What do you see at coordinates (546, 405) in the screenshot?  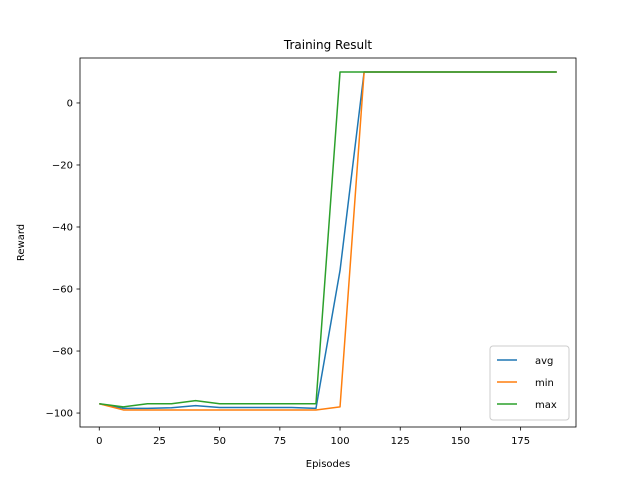 I see `legend-label-max: max` at bounding box center [546, 405].